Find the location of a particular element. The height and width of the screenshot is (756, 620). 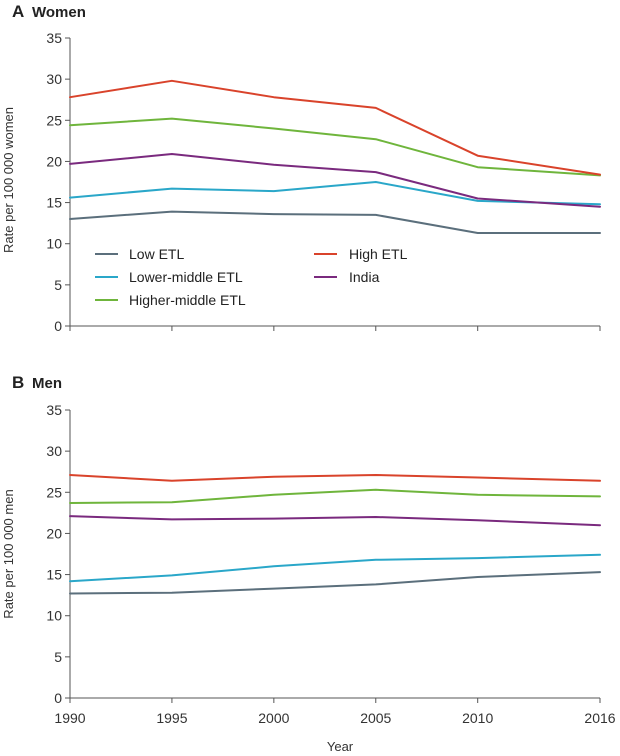

panel-a-y-tick-label: 35 is located at coordinates (54, 38).